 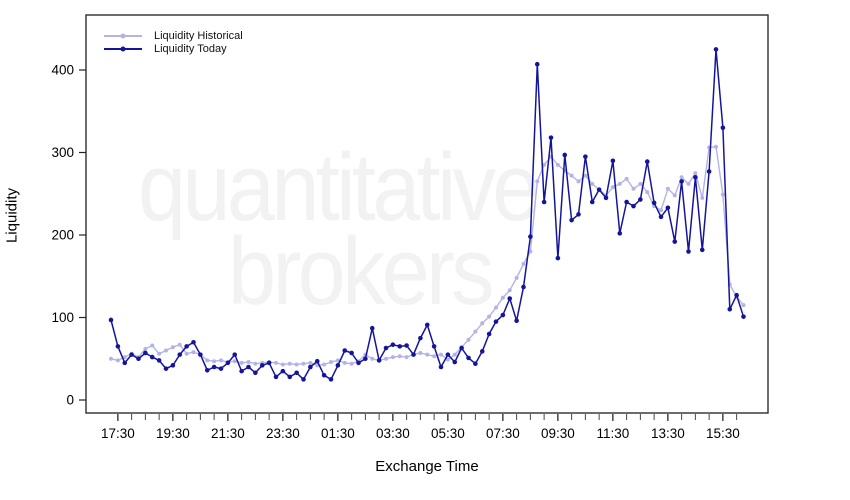 I want to click on legend-label-today: Liquidity Today, so click(x=190, y=48).